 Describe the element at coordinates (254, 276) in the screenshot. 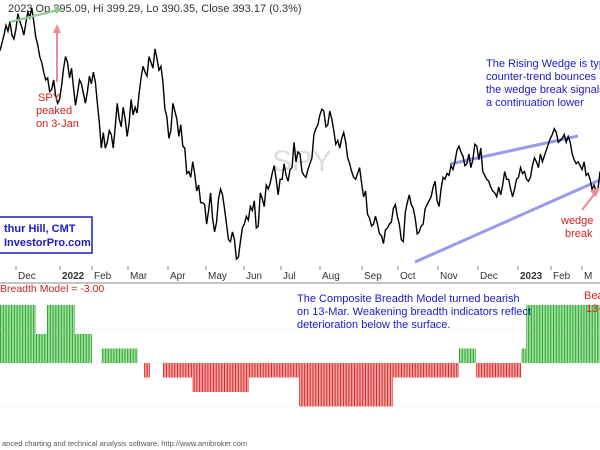

I see `x-tick-label: Jun` at that location.